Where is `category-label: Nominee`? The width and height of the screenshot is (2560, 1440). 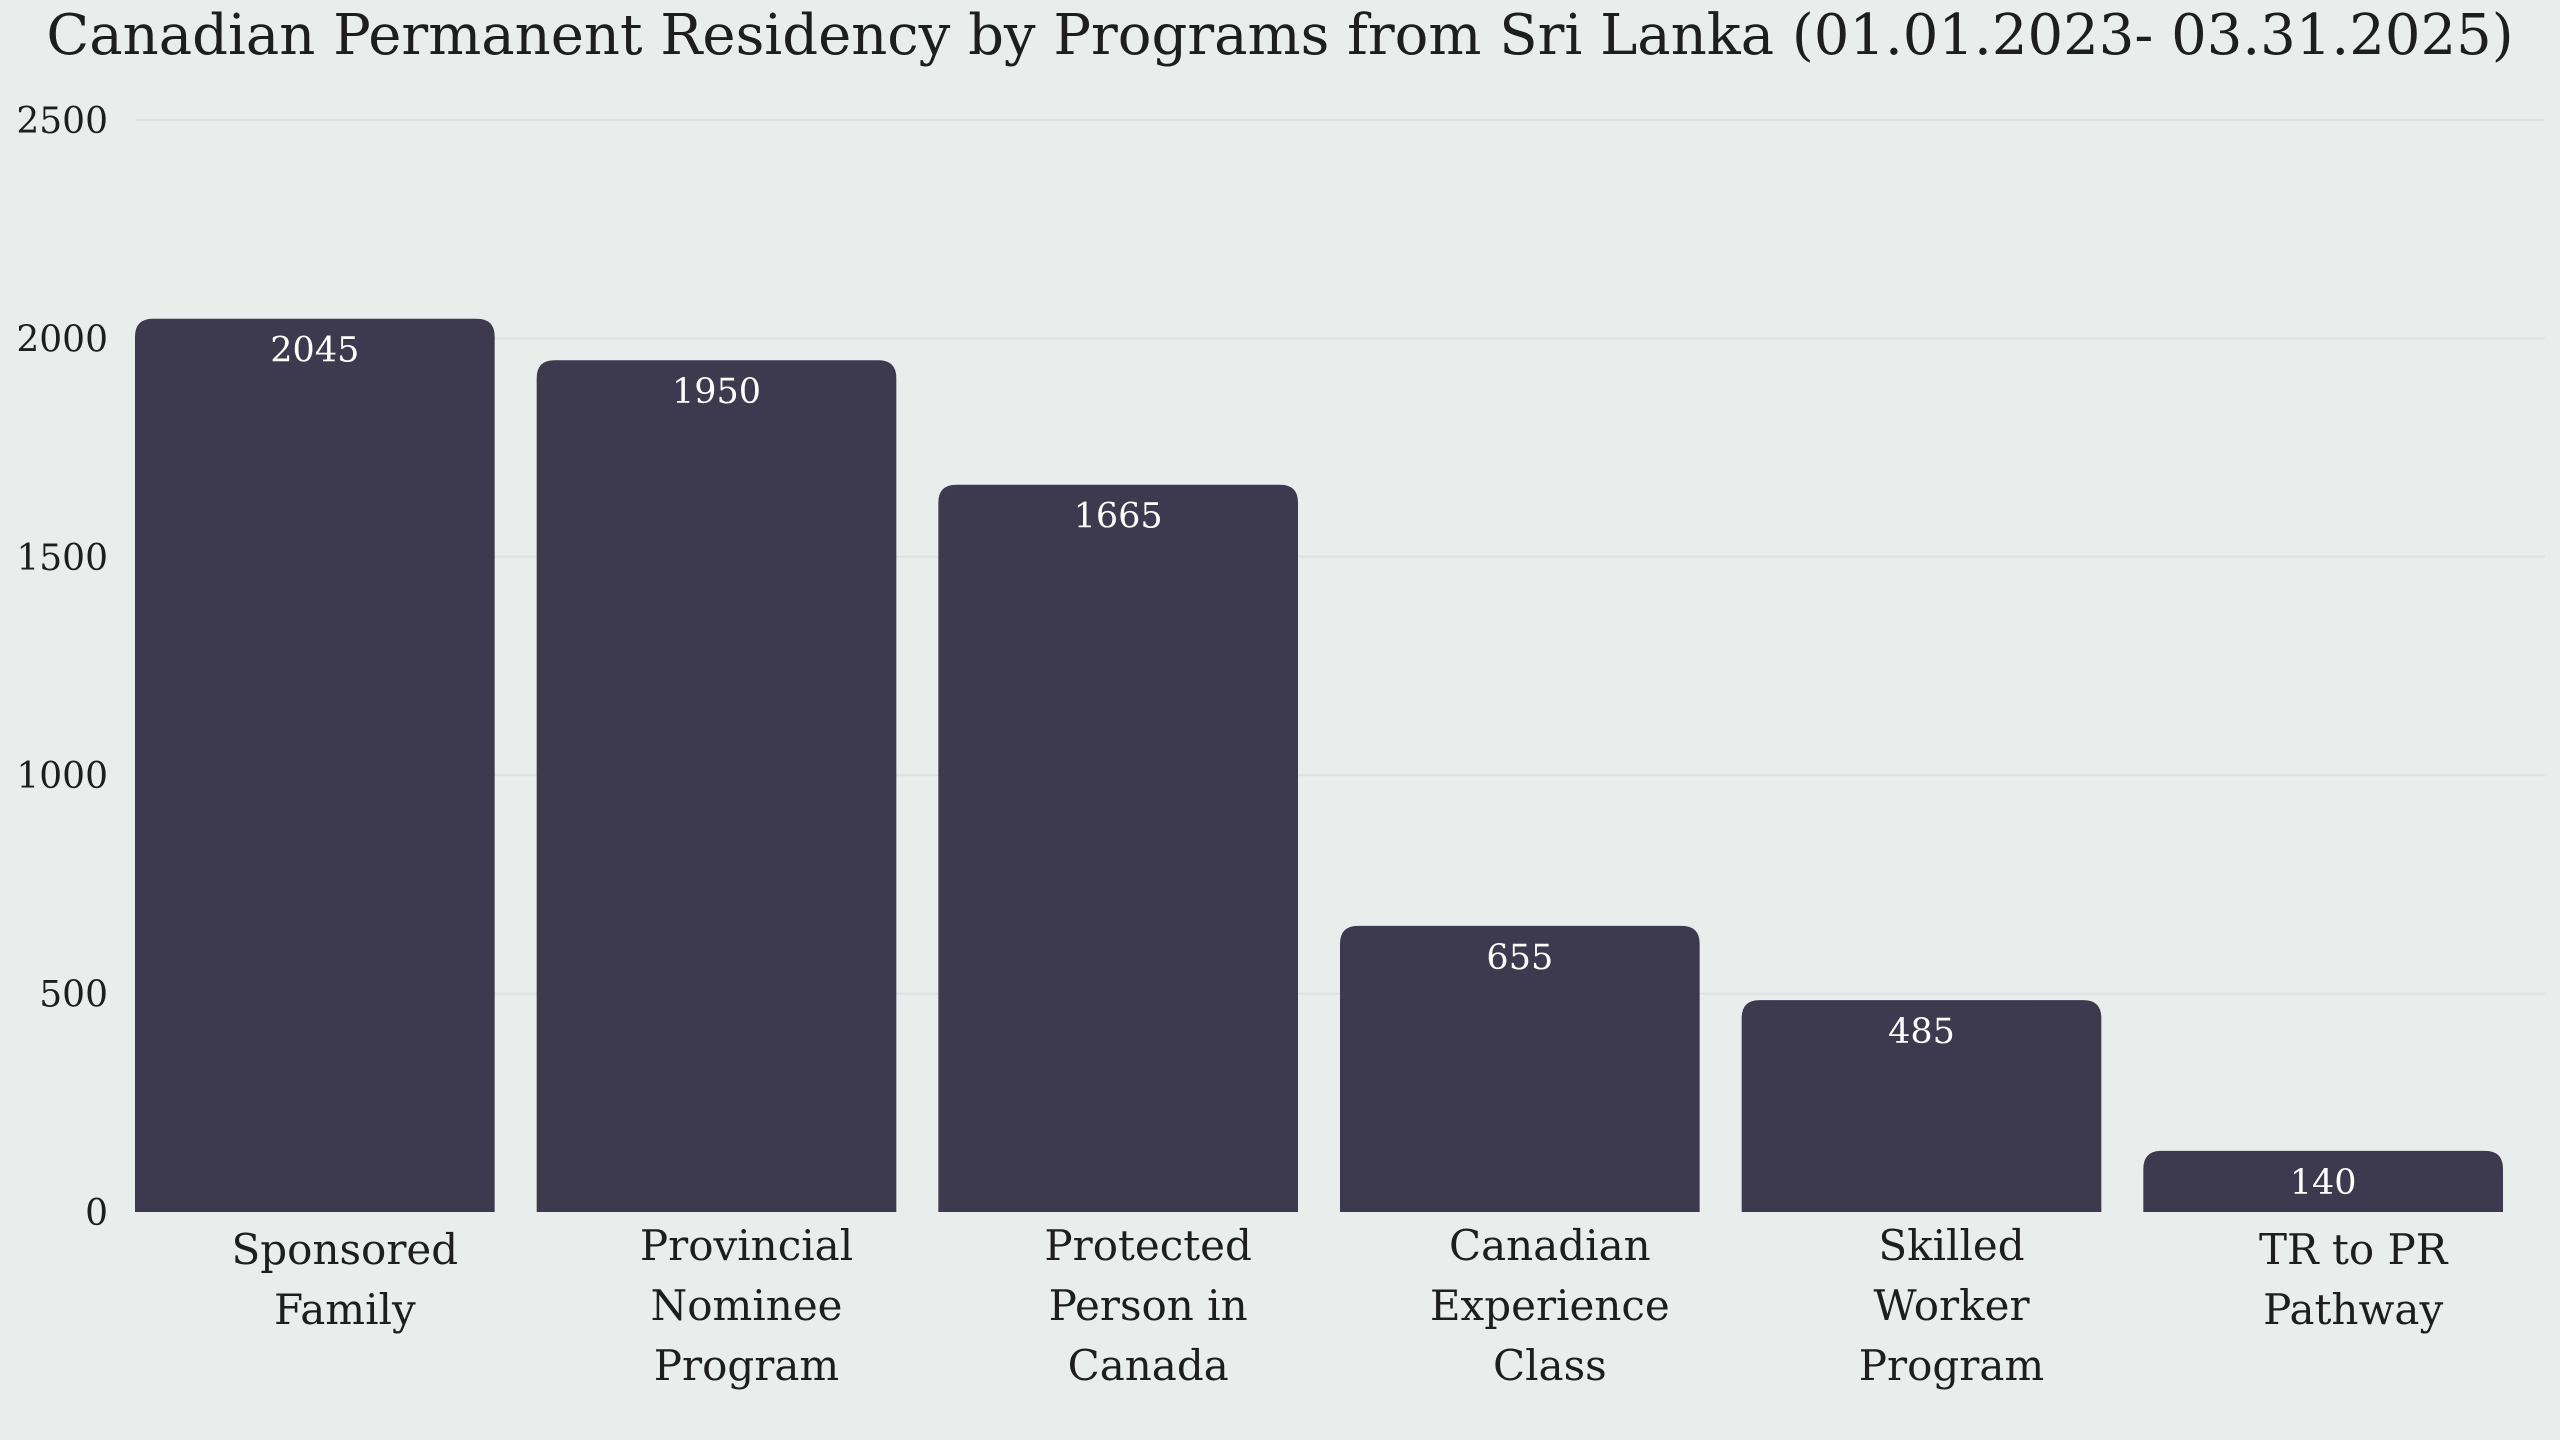
category-label: Nominee is located at coordinates (746, 1305).